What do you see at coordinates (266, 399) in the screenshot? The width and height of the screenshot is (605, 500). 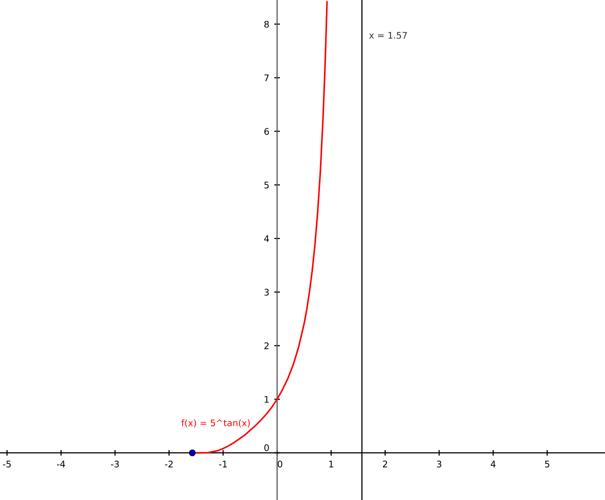 I see `y-tick-label: 1` at bounding box center [266, 399].